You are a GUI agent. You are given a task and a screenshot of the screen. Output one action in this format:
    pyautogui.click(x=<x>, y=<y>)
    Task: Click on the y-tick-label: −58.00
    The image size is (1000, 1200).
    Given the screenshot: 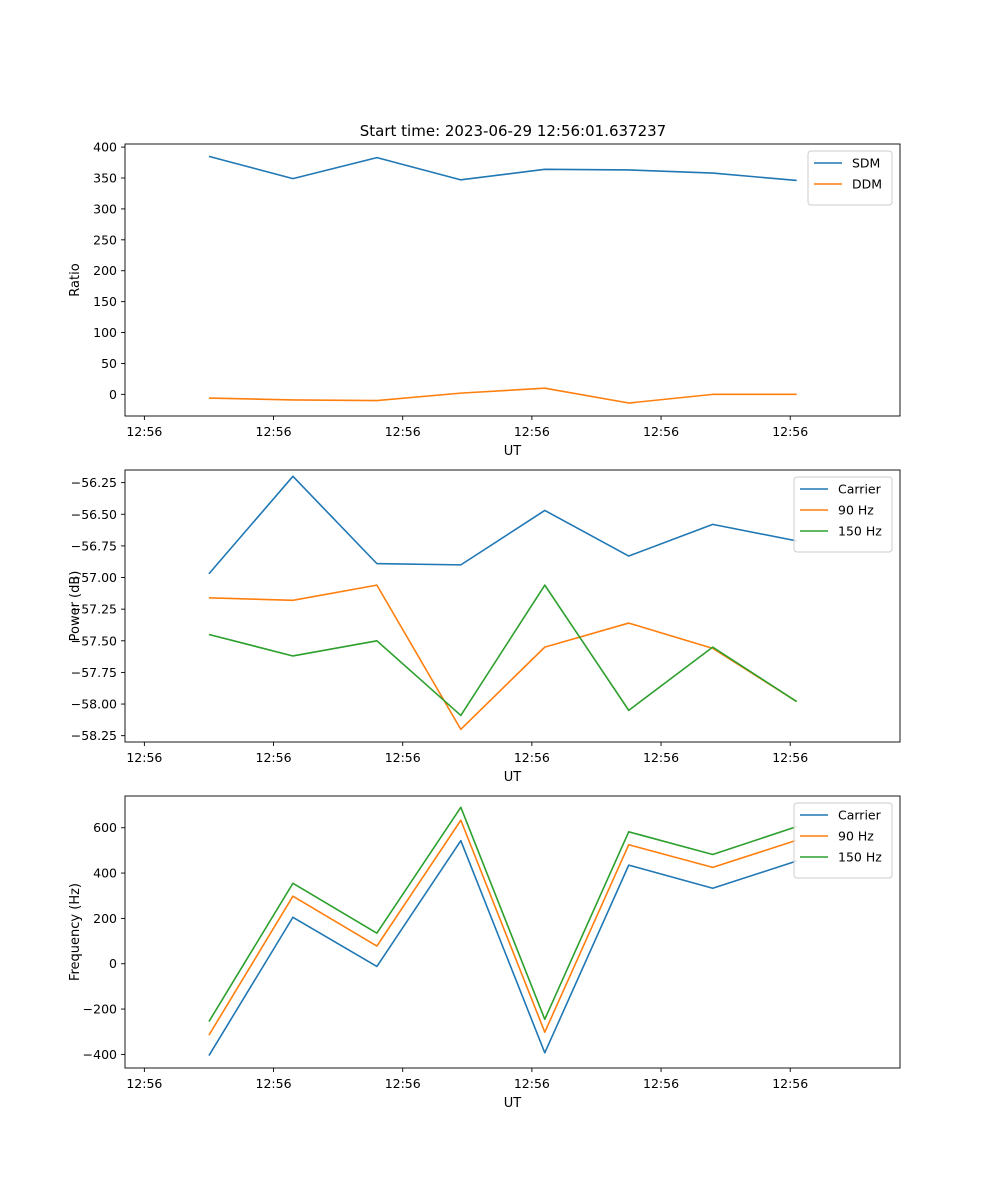 What is the action you would take?
    pyautogui.click(x=94, y=704)
    